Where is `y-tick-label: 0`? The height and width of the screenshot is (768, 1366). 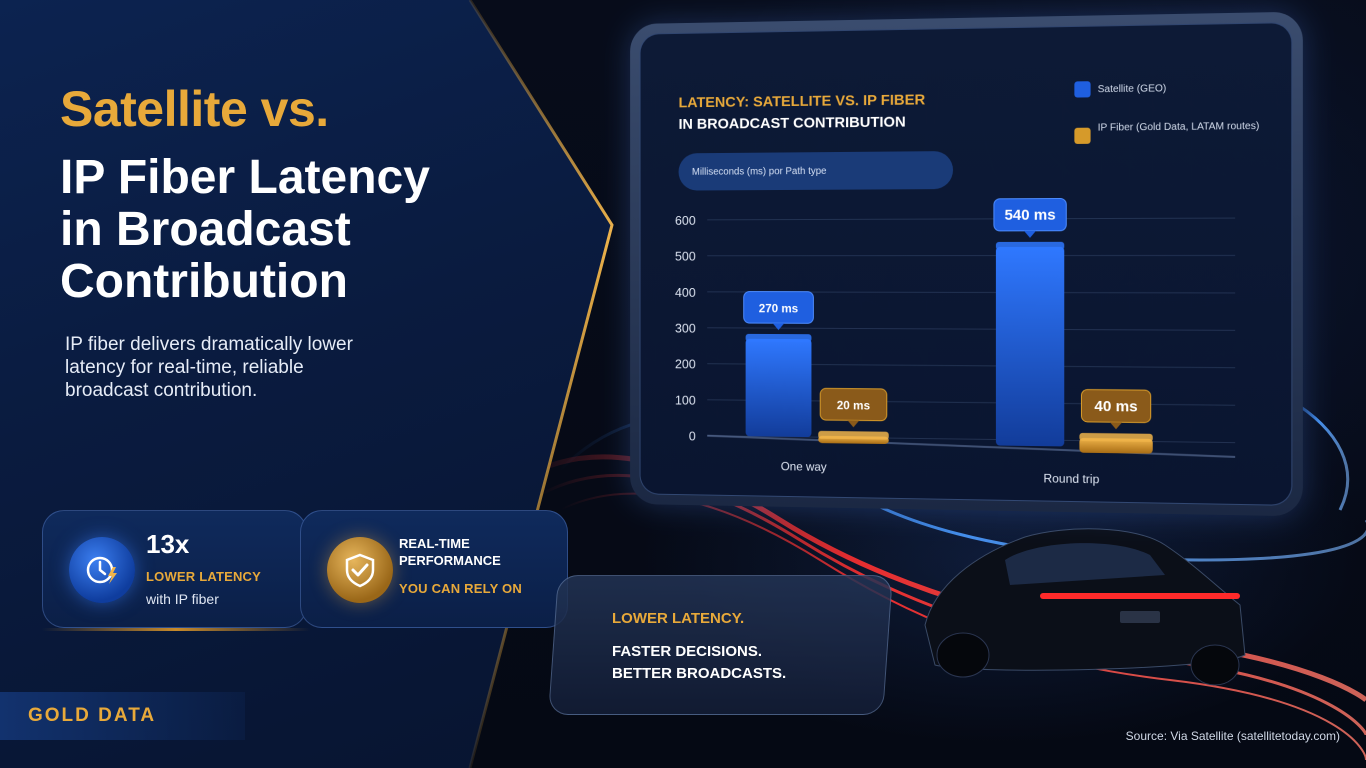 y-tick-label: 0 is located at coordinates (692, 435).